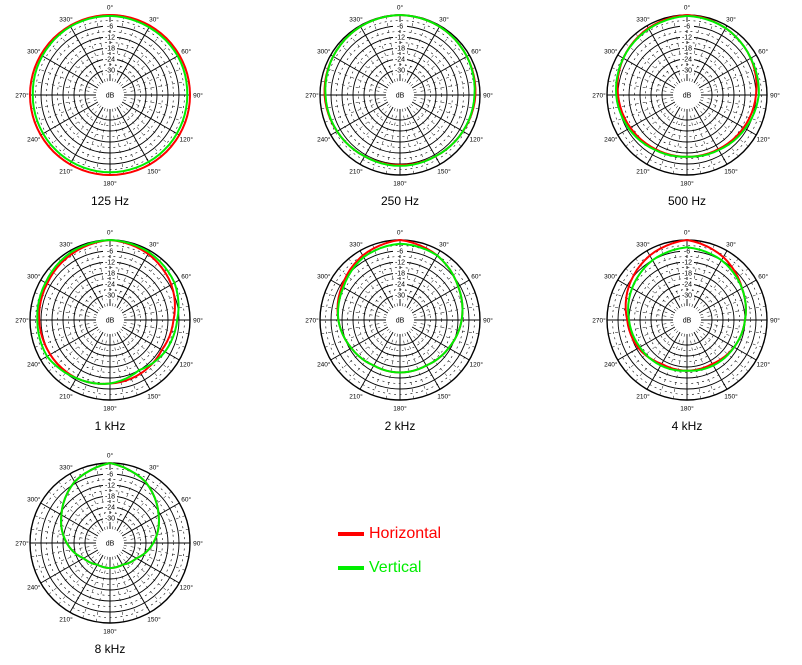 The width and height of the screenshot is (802, 665). I want to click on legend-label-vertical: Vertical, so click(395, 567).